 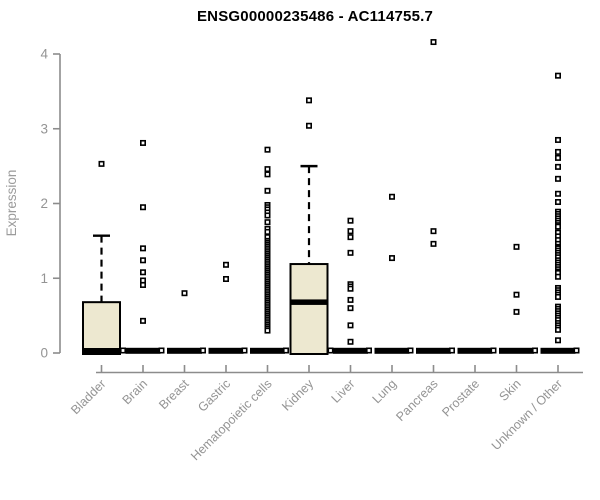 I want to click on chart-title: ENSG00000235486 - AC114755.7, so click(x=315, y=16).